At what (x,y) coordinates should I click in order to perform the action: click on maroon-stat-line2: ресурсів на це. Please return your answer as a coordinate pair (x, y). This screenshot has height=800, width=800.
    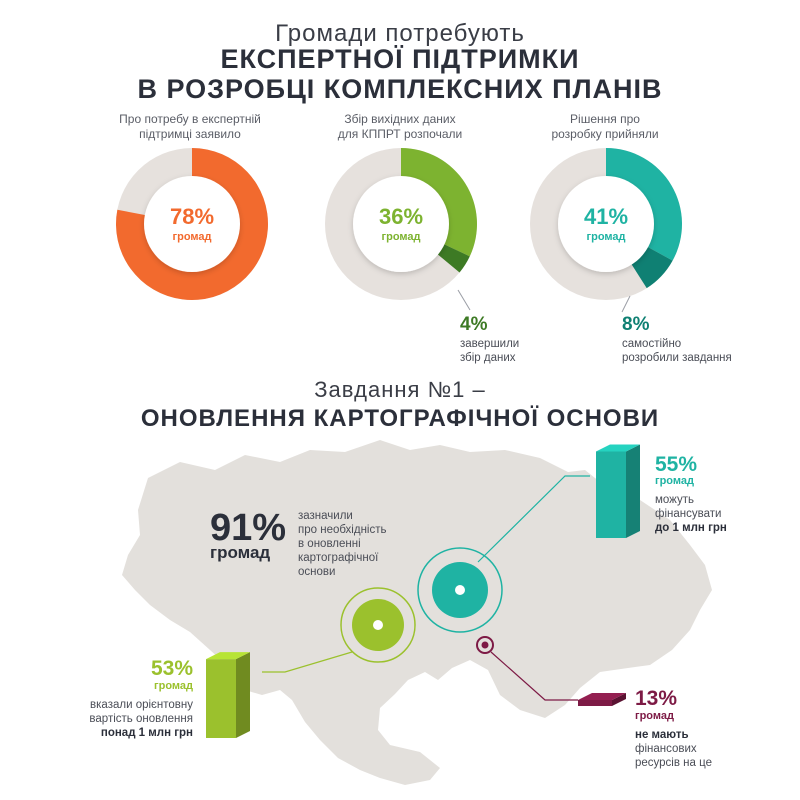
    Looking at the image, I should click on (673, 763).